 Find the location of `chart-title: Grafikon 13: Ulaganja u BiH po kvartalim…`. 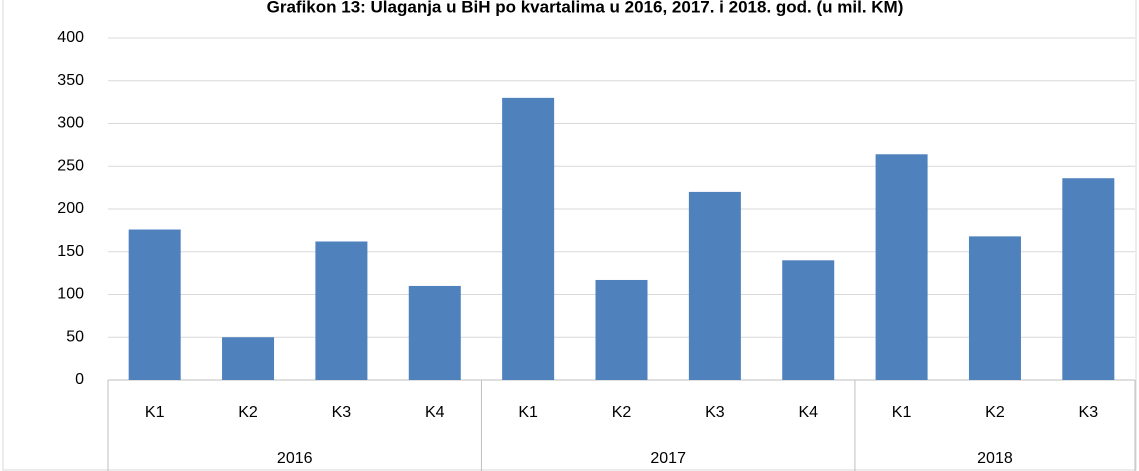

chart-title: Grafikon 13: Ulaganja u BiH po kvartalim… is located at coordinates (585, 8).